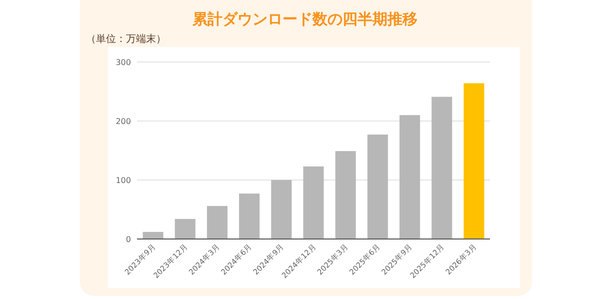 Image resolution: width=600 pixels, height=299 pixels. I want to click on y-tick-label: 0, so click(128, 239).